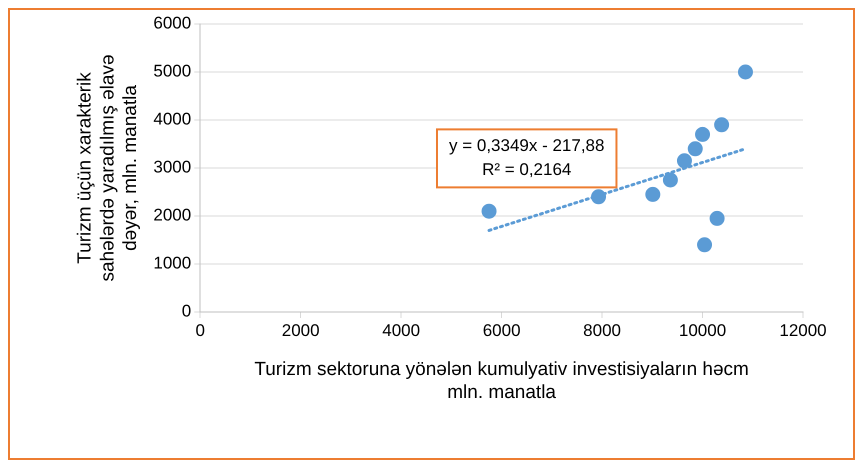 The width and height of the screenshot is (863, 468). I want to click on y-tick-label: 3000, so click(172, 167).